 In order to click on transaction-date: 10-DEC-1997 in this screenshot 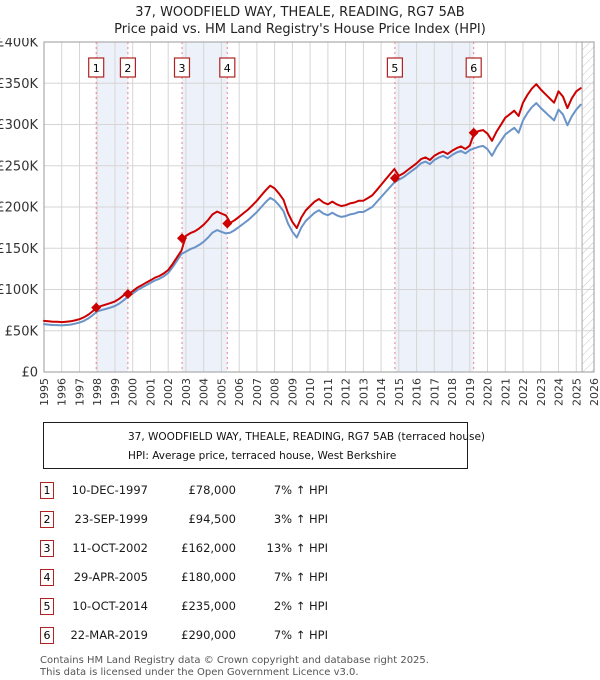, I will do `click(109, 490)`.